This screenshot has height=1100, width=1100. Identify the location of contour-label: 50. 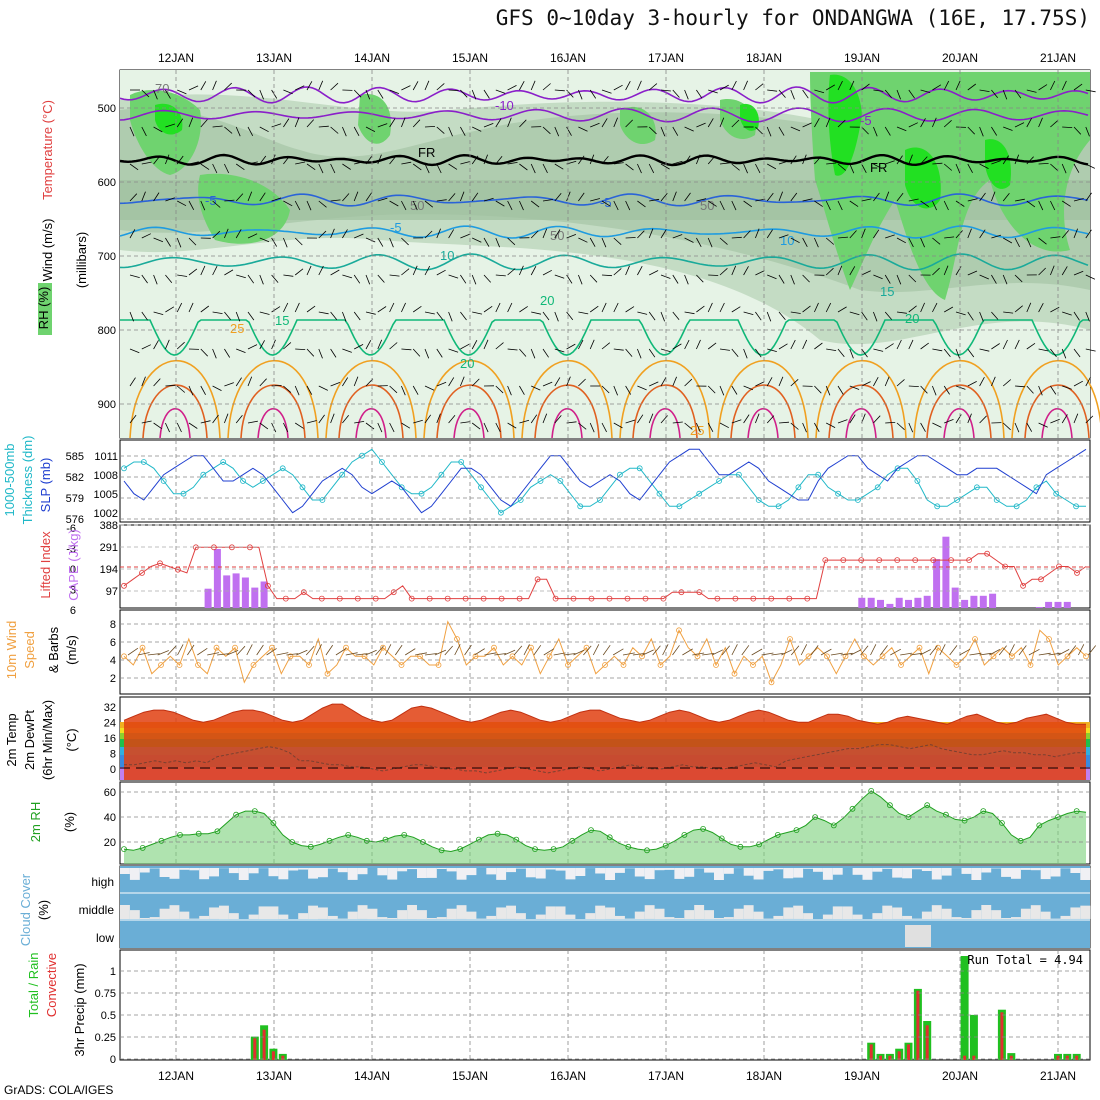
(417, 205).